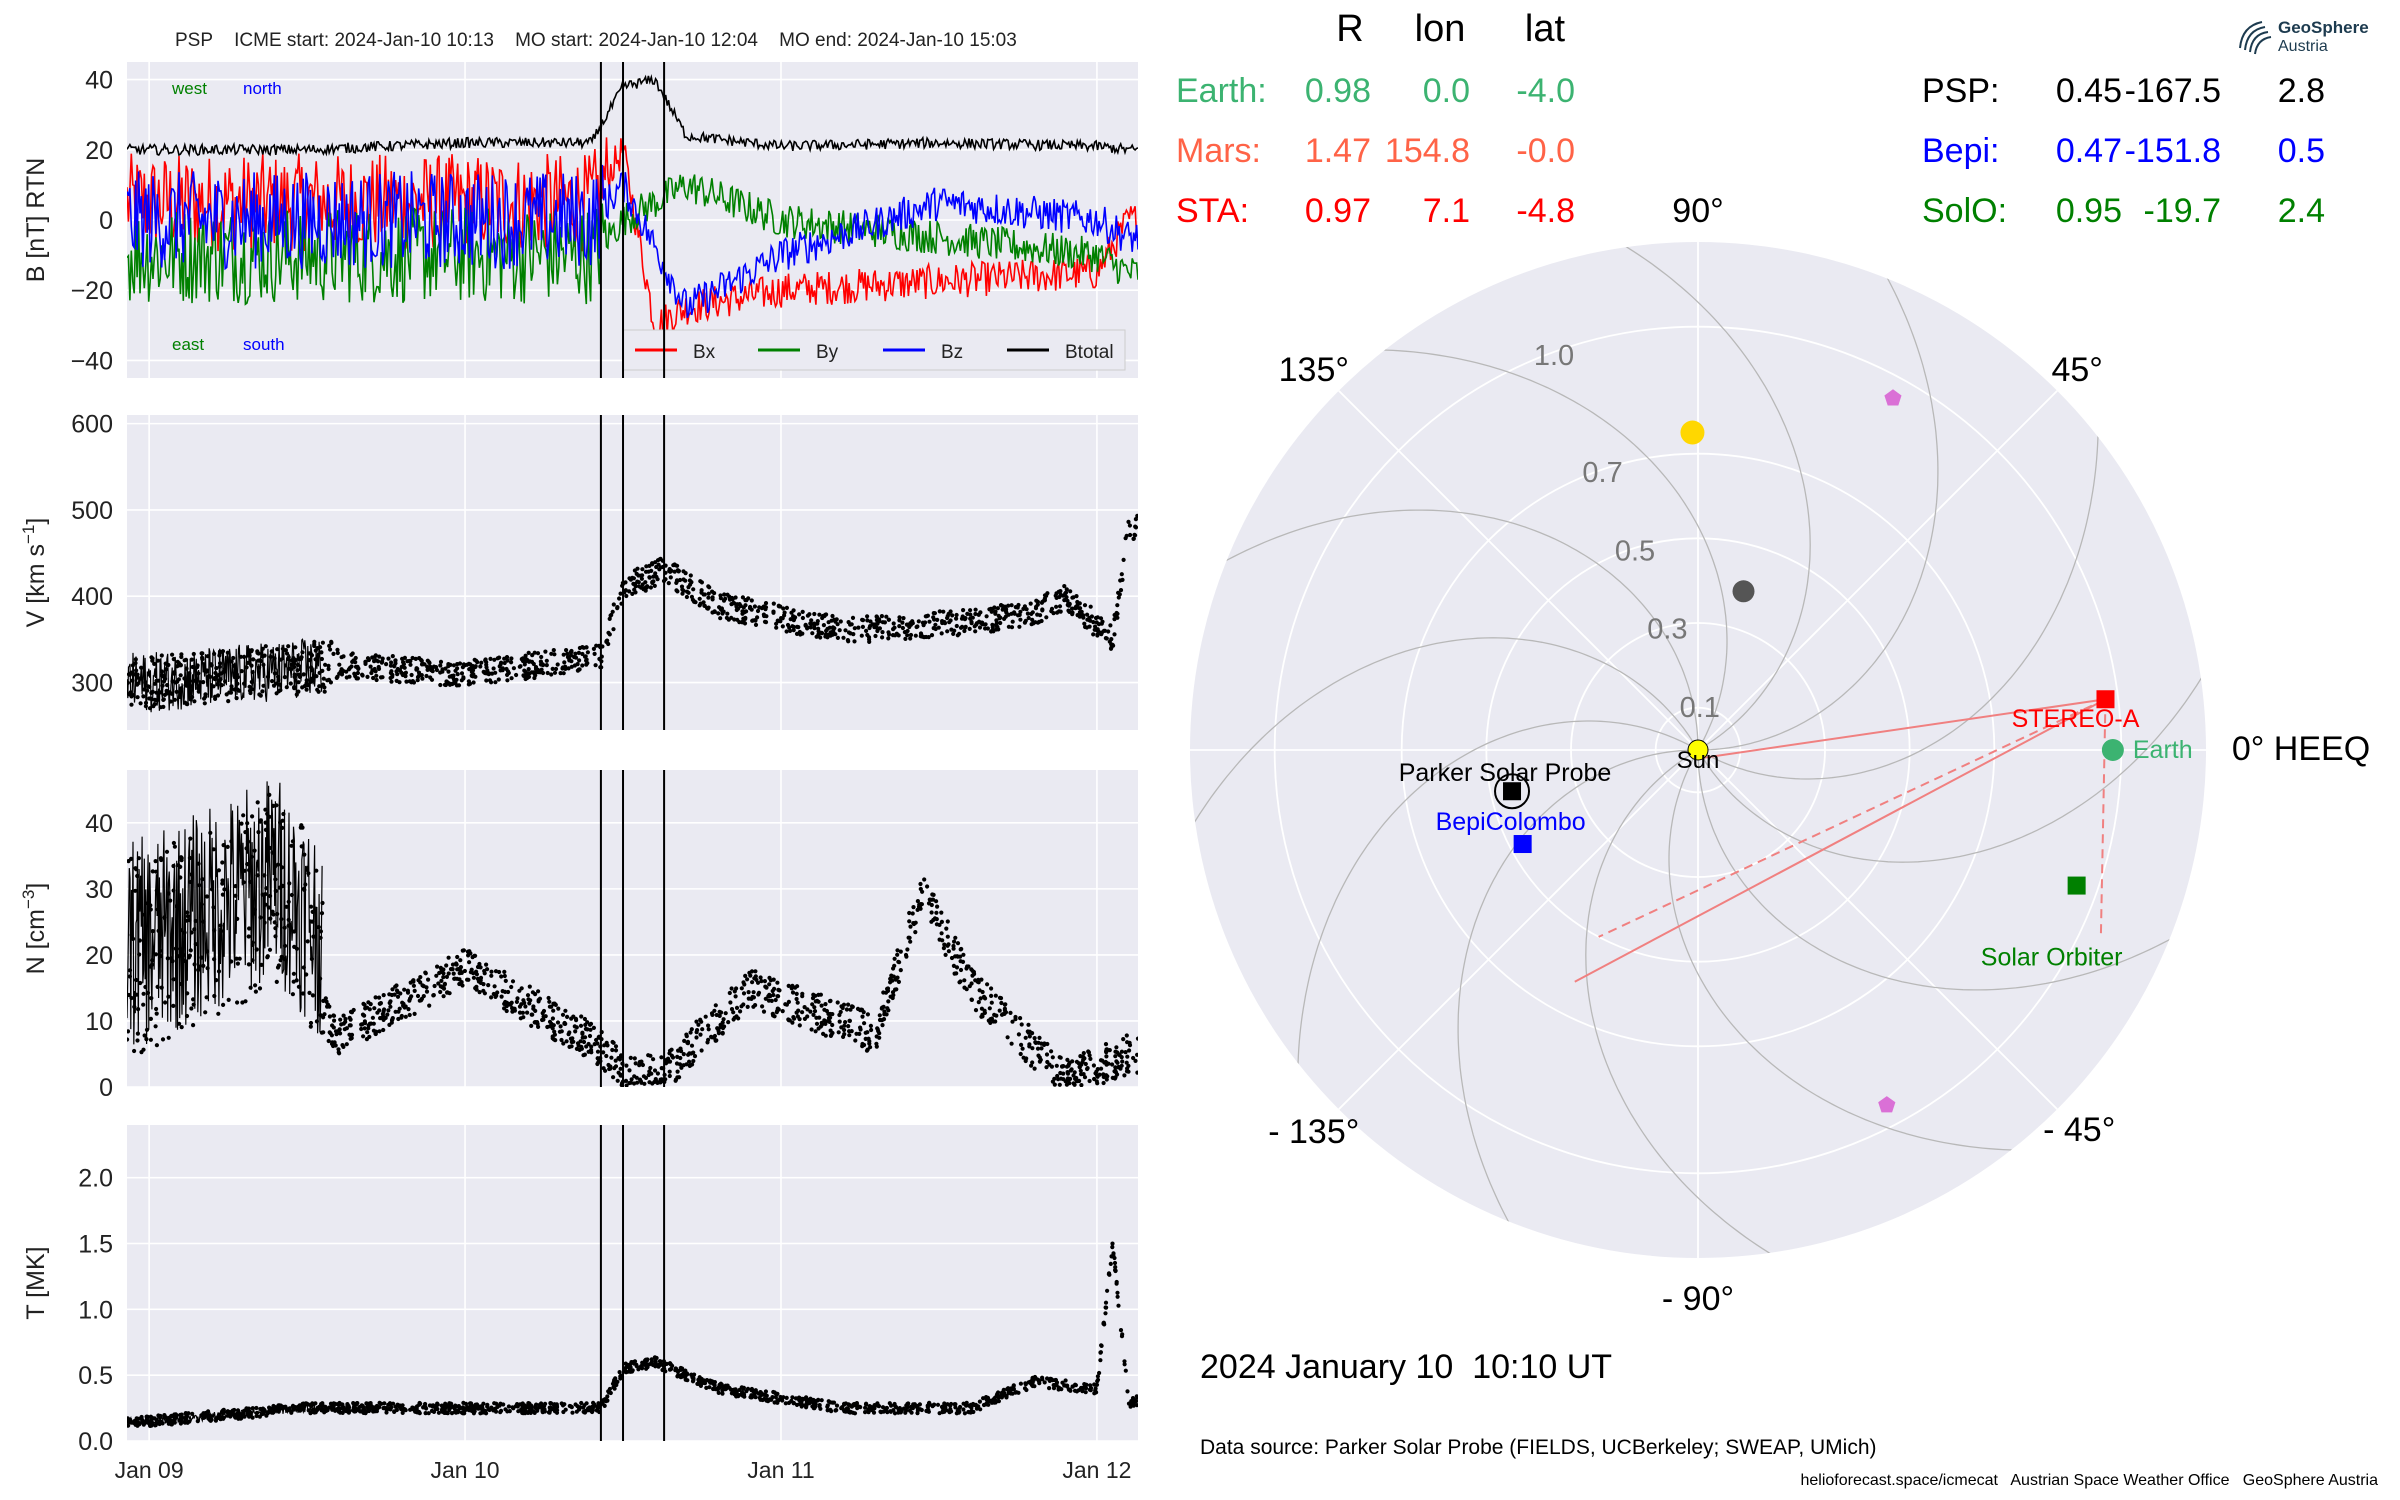 This screenshot has width=2400, height=1500. Describe the element at coordinates (99, 1022) in the screenshot. I see `y-tick-label: 10` at that location.